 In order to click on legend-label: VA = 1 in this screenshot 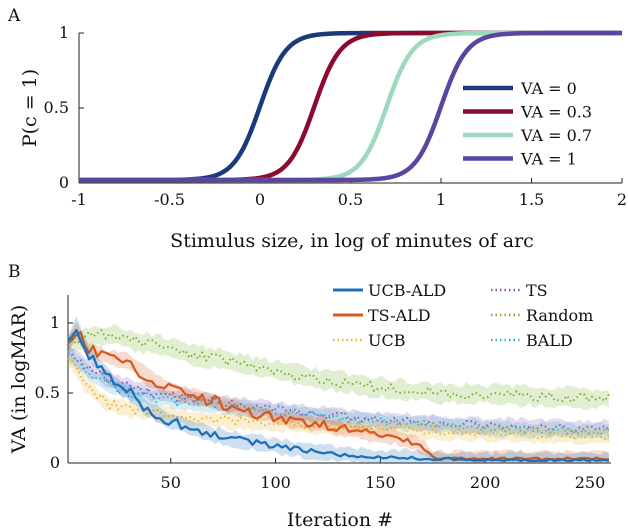, I will do `click(548, 159)`.